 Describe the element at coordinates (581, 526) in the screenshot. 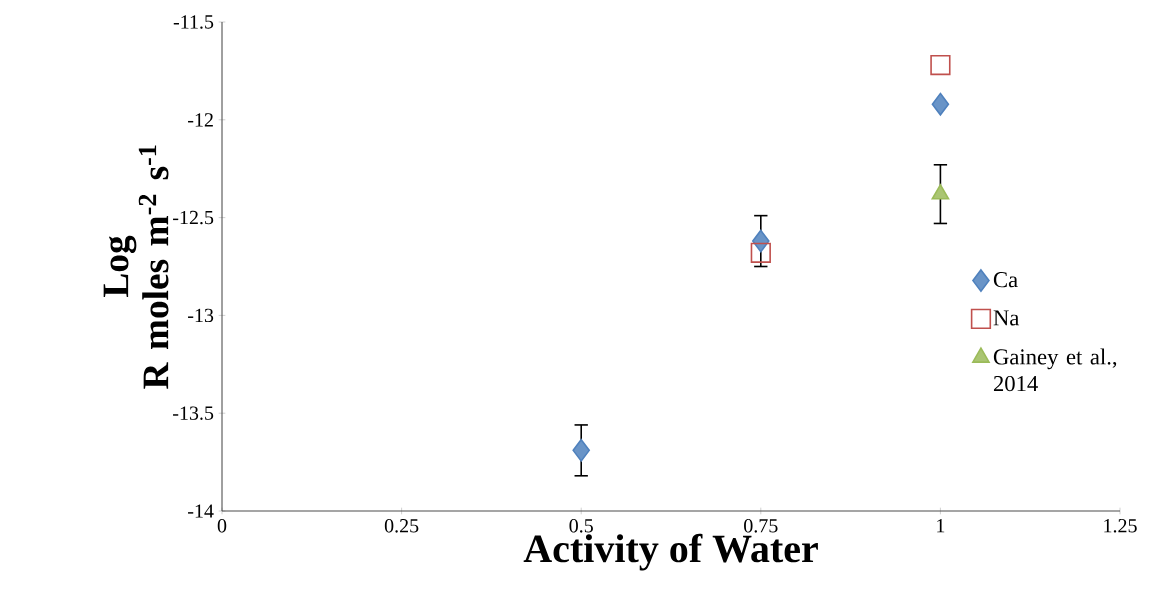

I see `x-tick-label: 0.5` at that location.